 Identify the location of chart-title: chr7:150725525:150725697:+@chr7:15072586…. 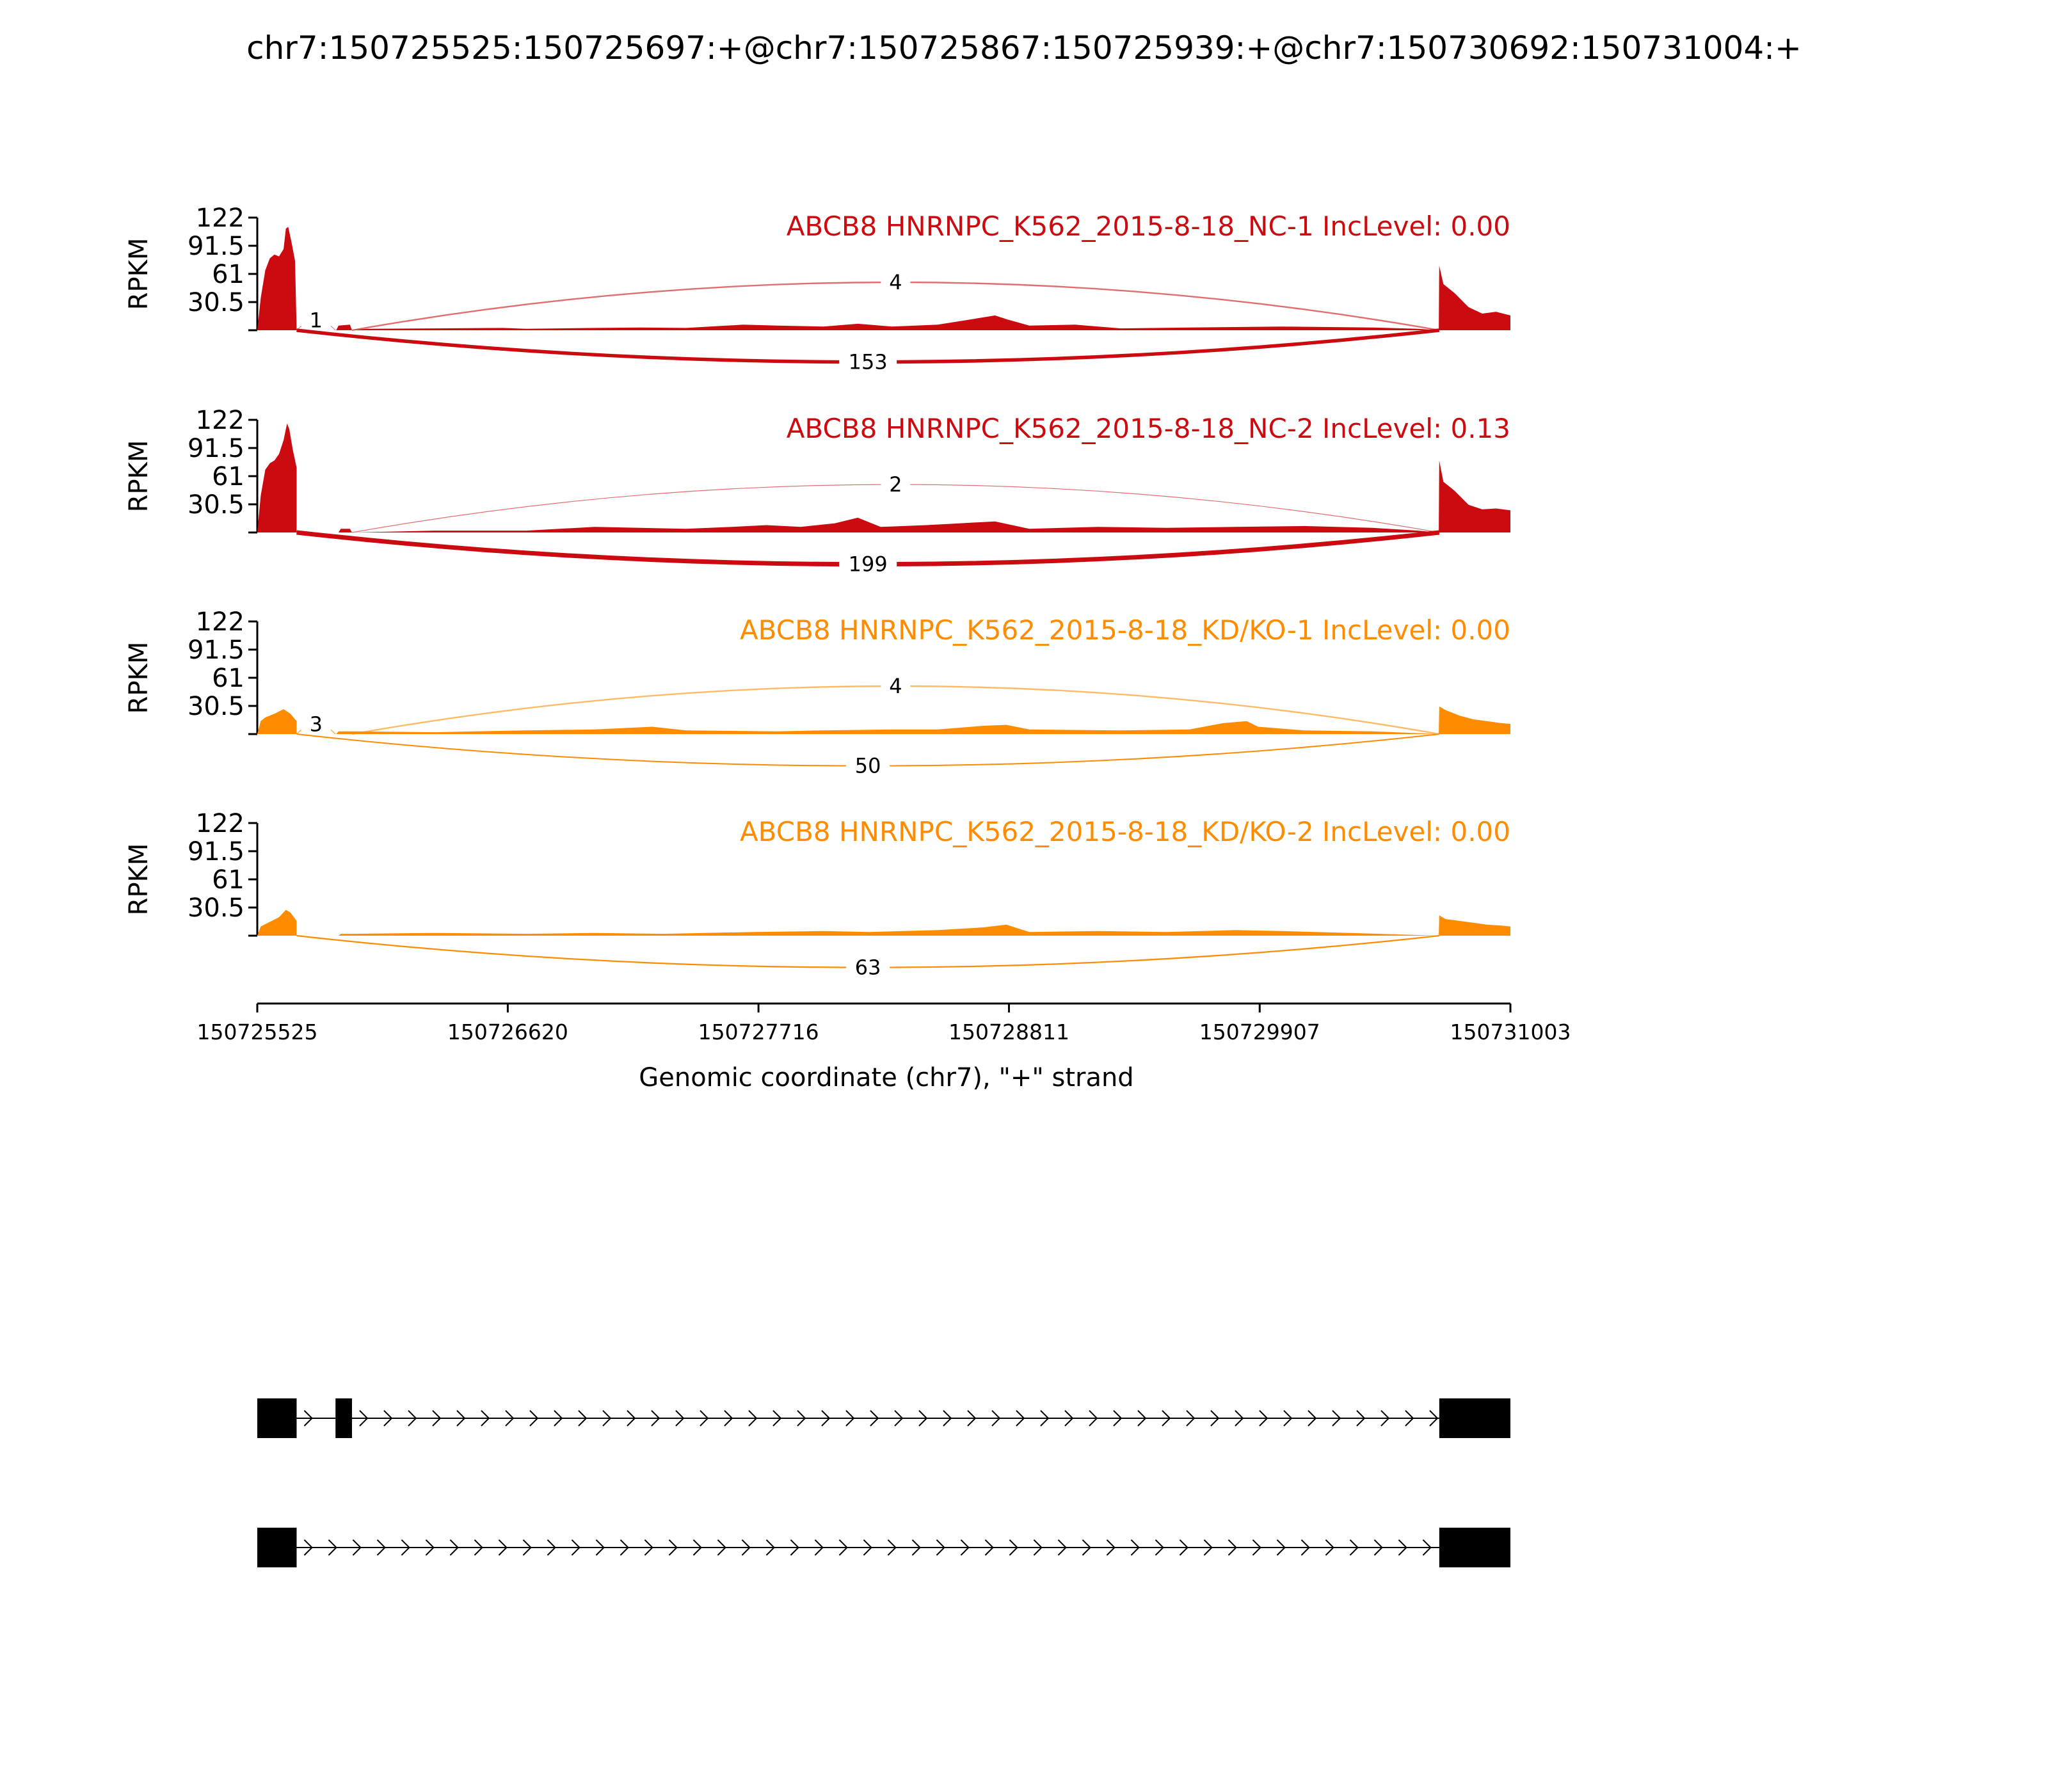
(1024, 48).